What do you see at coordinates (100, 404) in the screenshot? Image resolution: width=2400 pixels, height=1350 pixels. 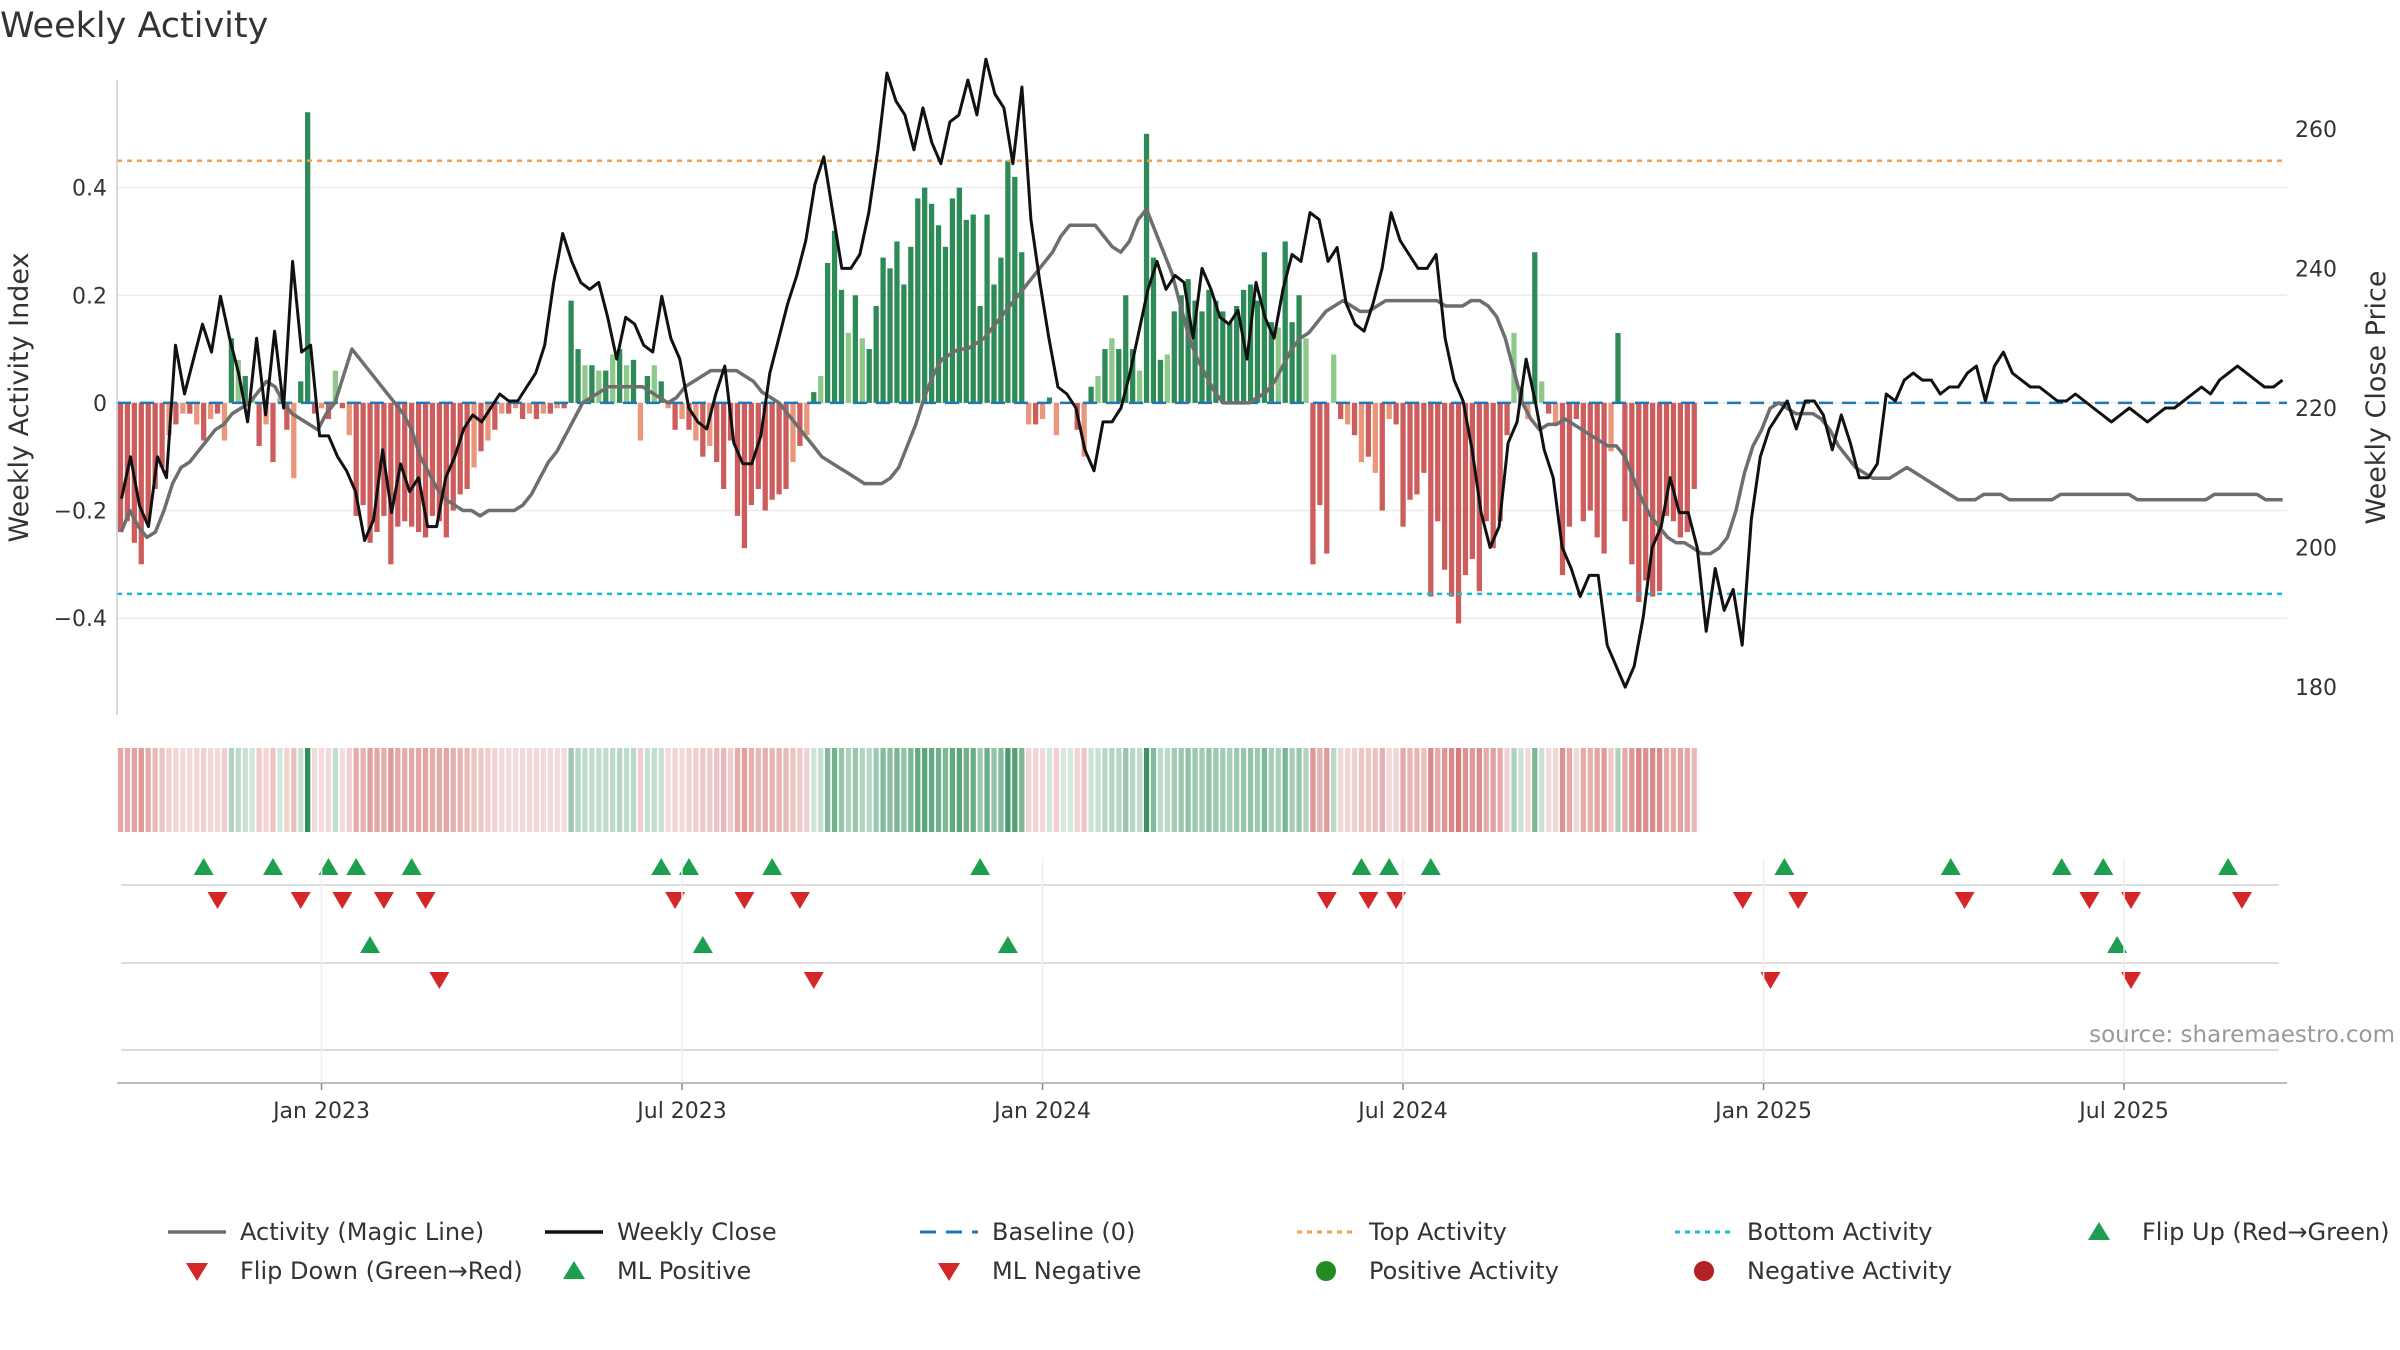 I see `y-left-tick-label: 0` at bounding box center [100, 404].